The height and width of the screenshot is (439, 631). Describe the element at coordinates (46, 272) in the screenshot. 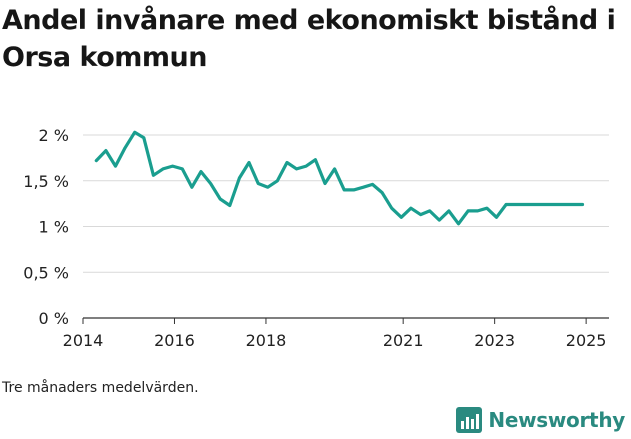

I see `y-tick-label: 0,5 %` at that location.